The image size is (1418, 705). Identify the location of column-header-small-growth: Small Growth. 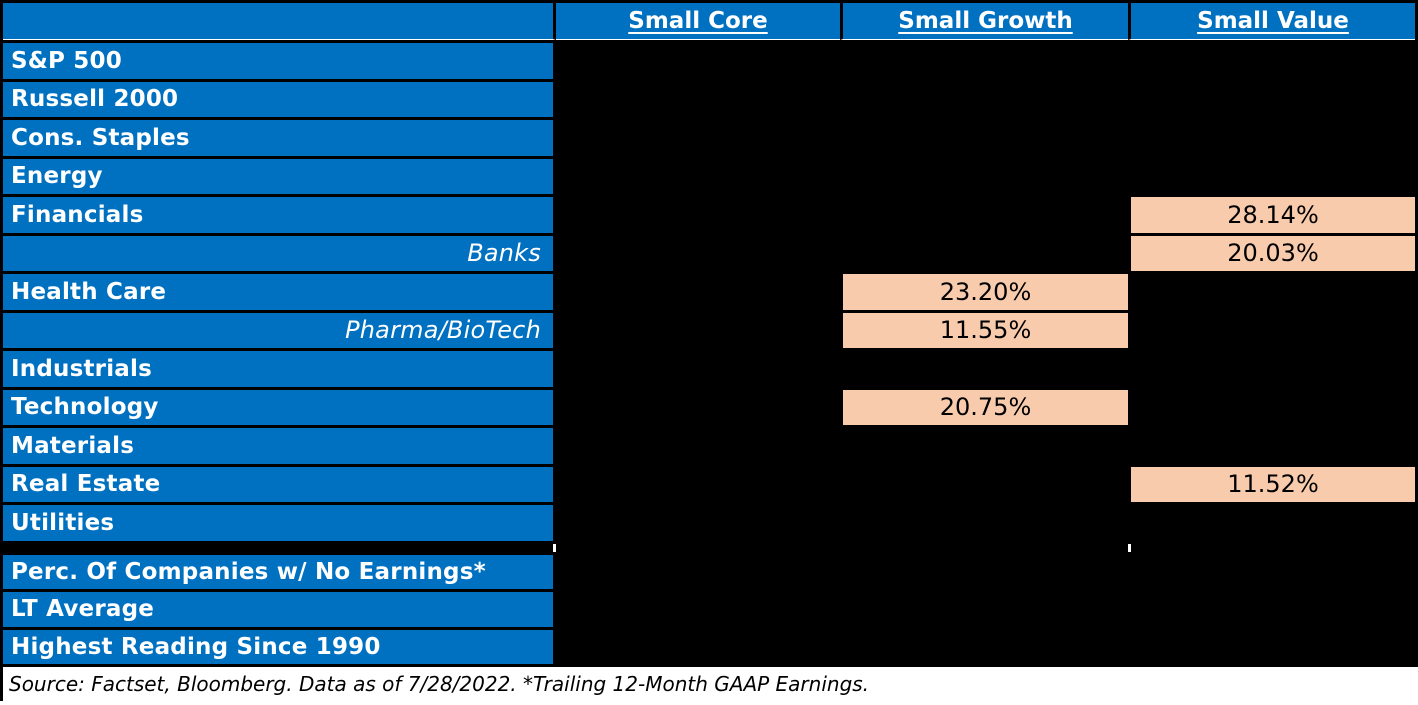
(984, 21).